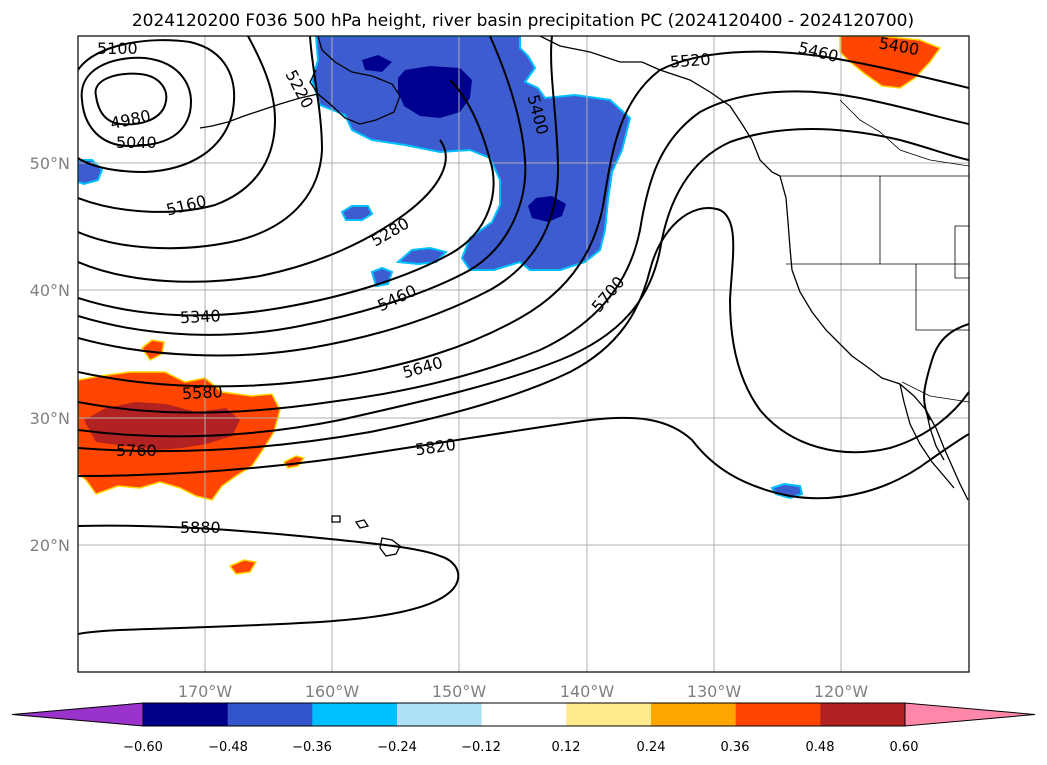 The height and width of the screenshot is (765, 1047). Describe the element at coordinates (377, 63) in the screenshot. I see `neg-core-north2` at that location.